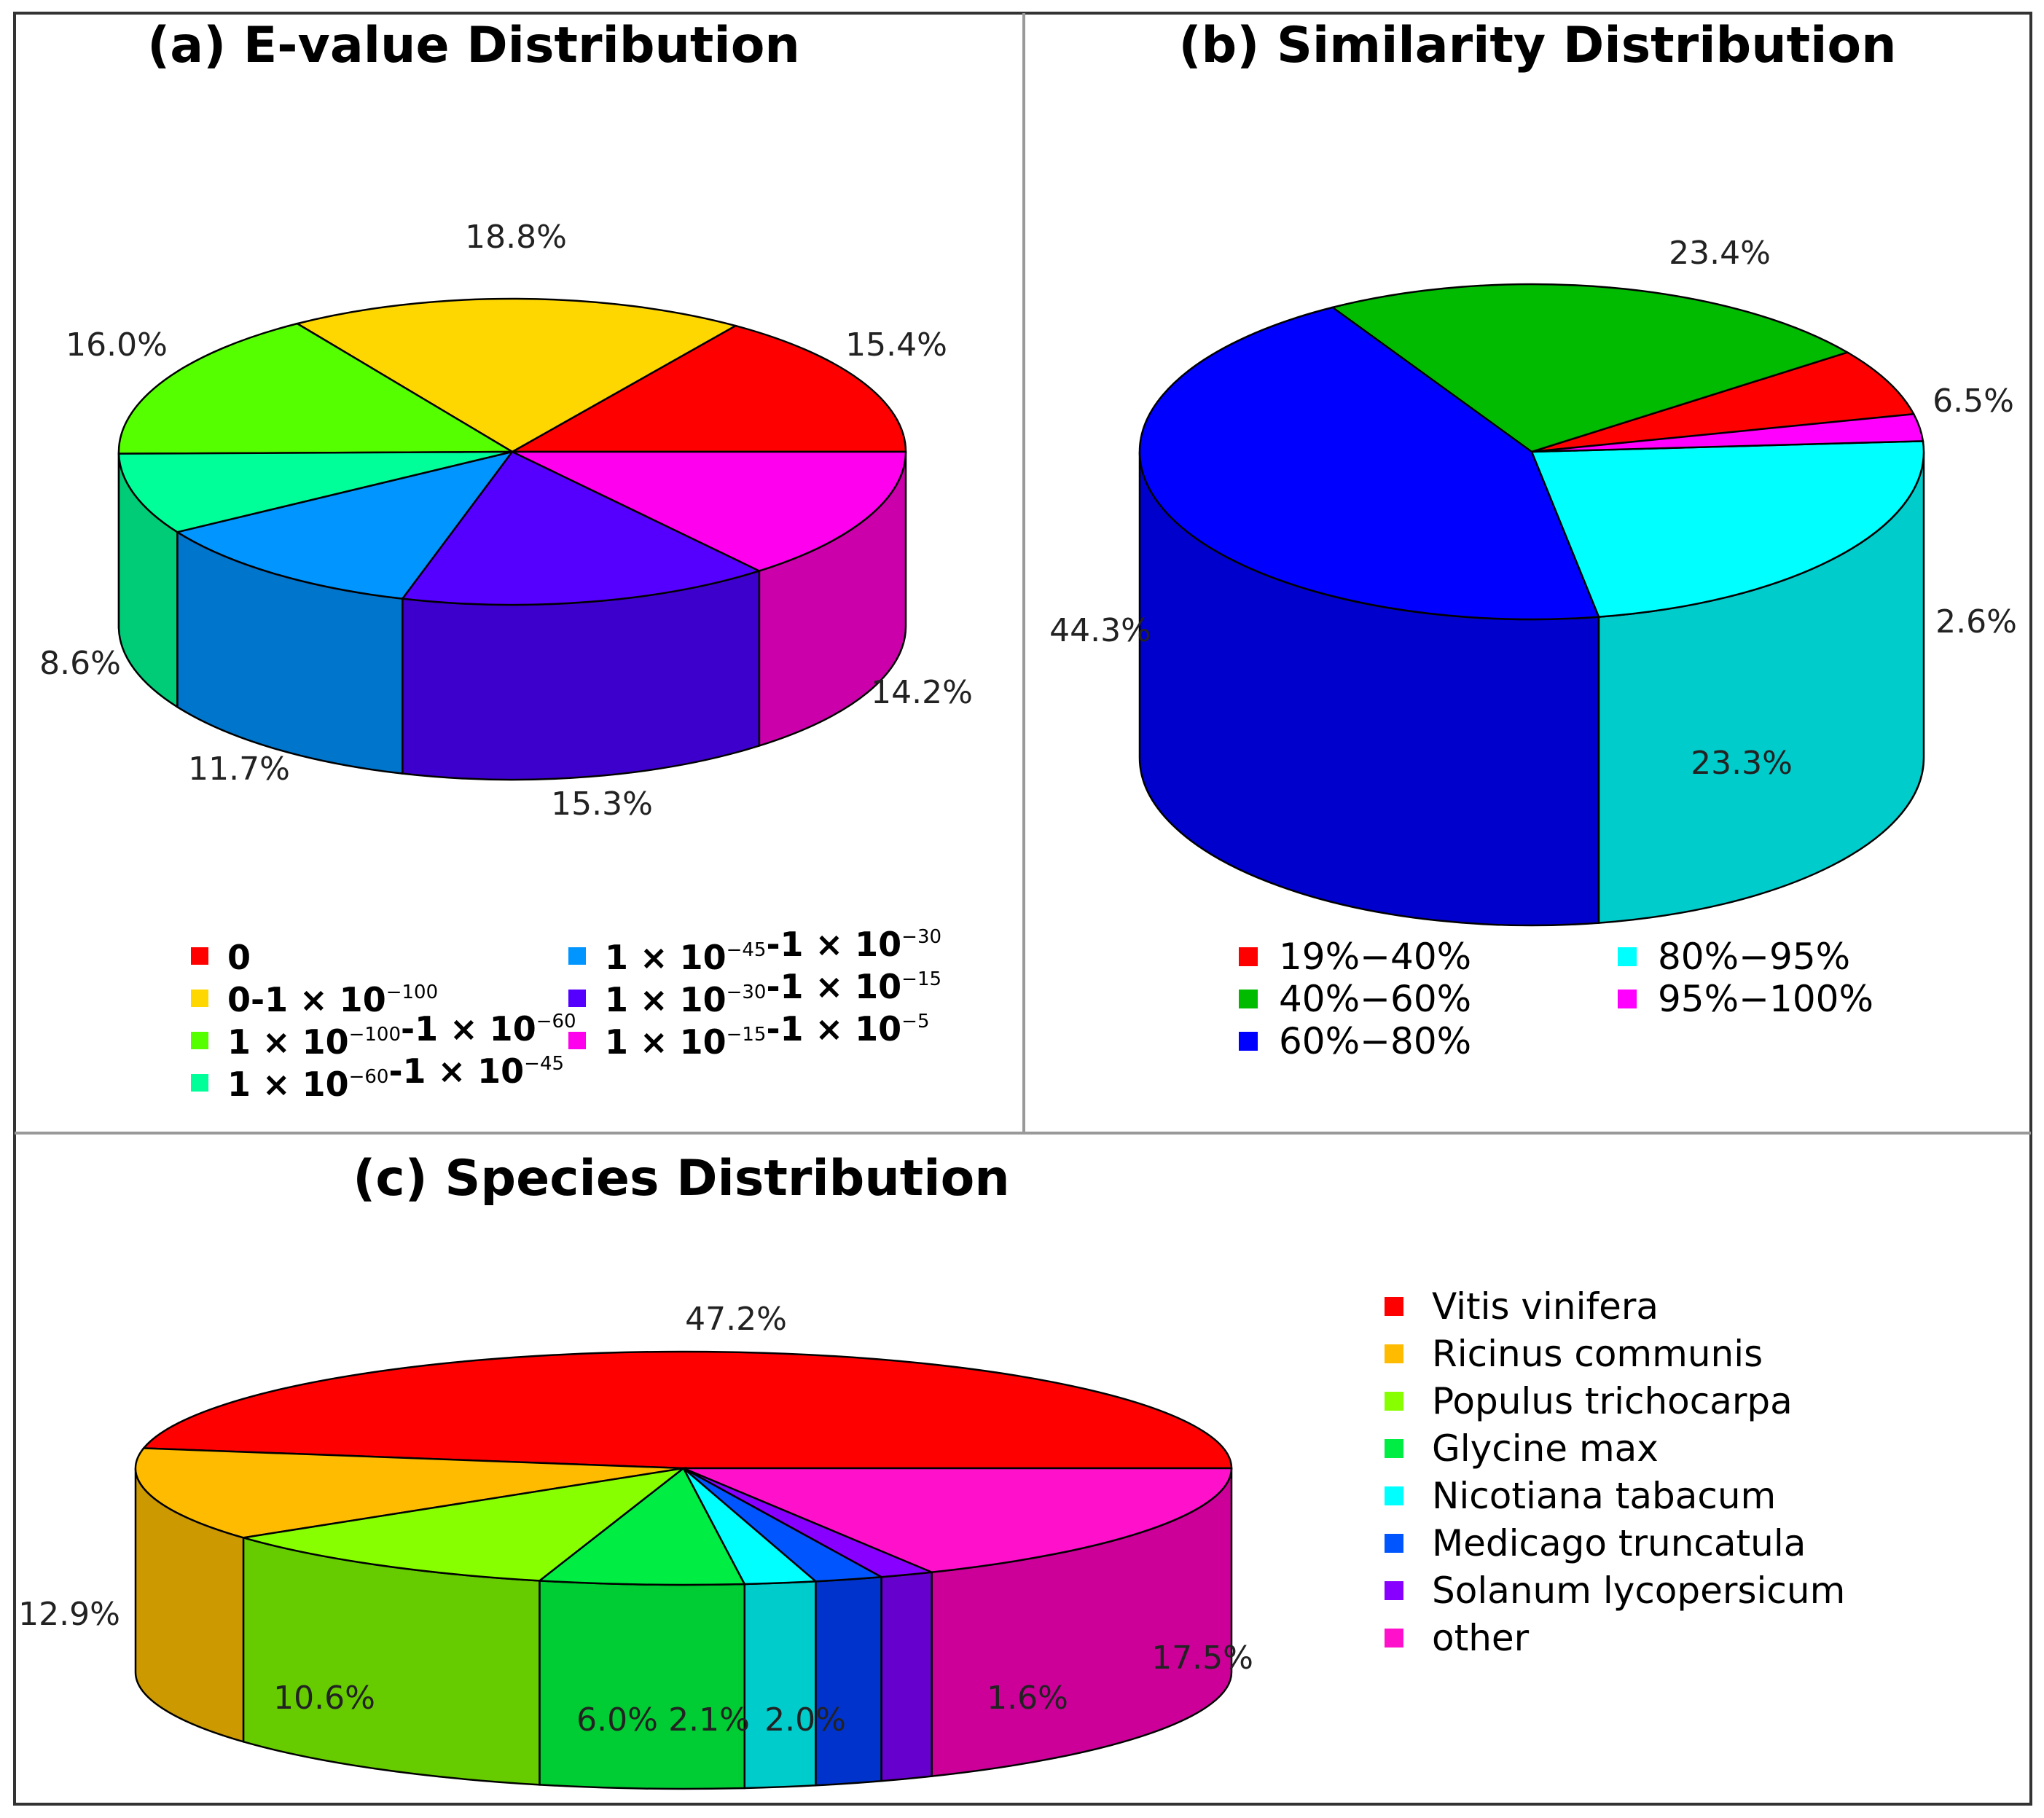 This screenshot has width=2044, height=1818. I want to click on slice-label-7: 17.5%, so click(1202, 1658).